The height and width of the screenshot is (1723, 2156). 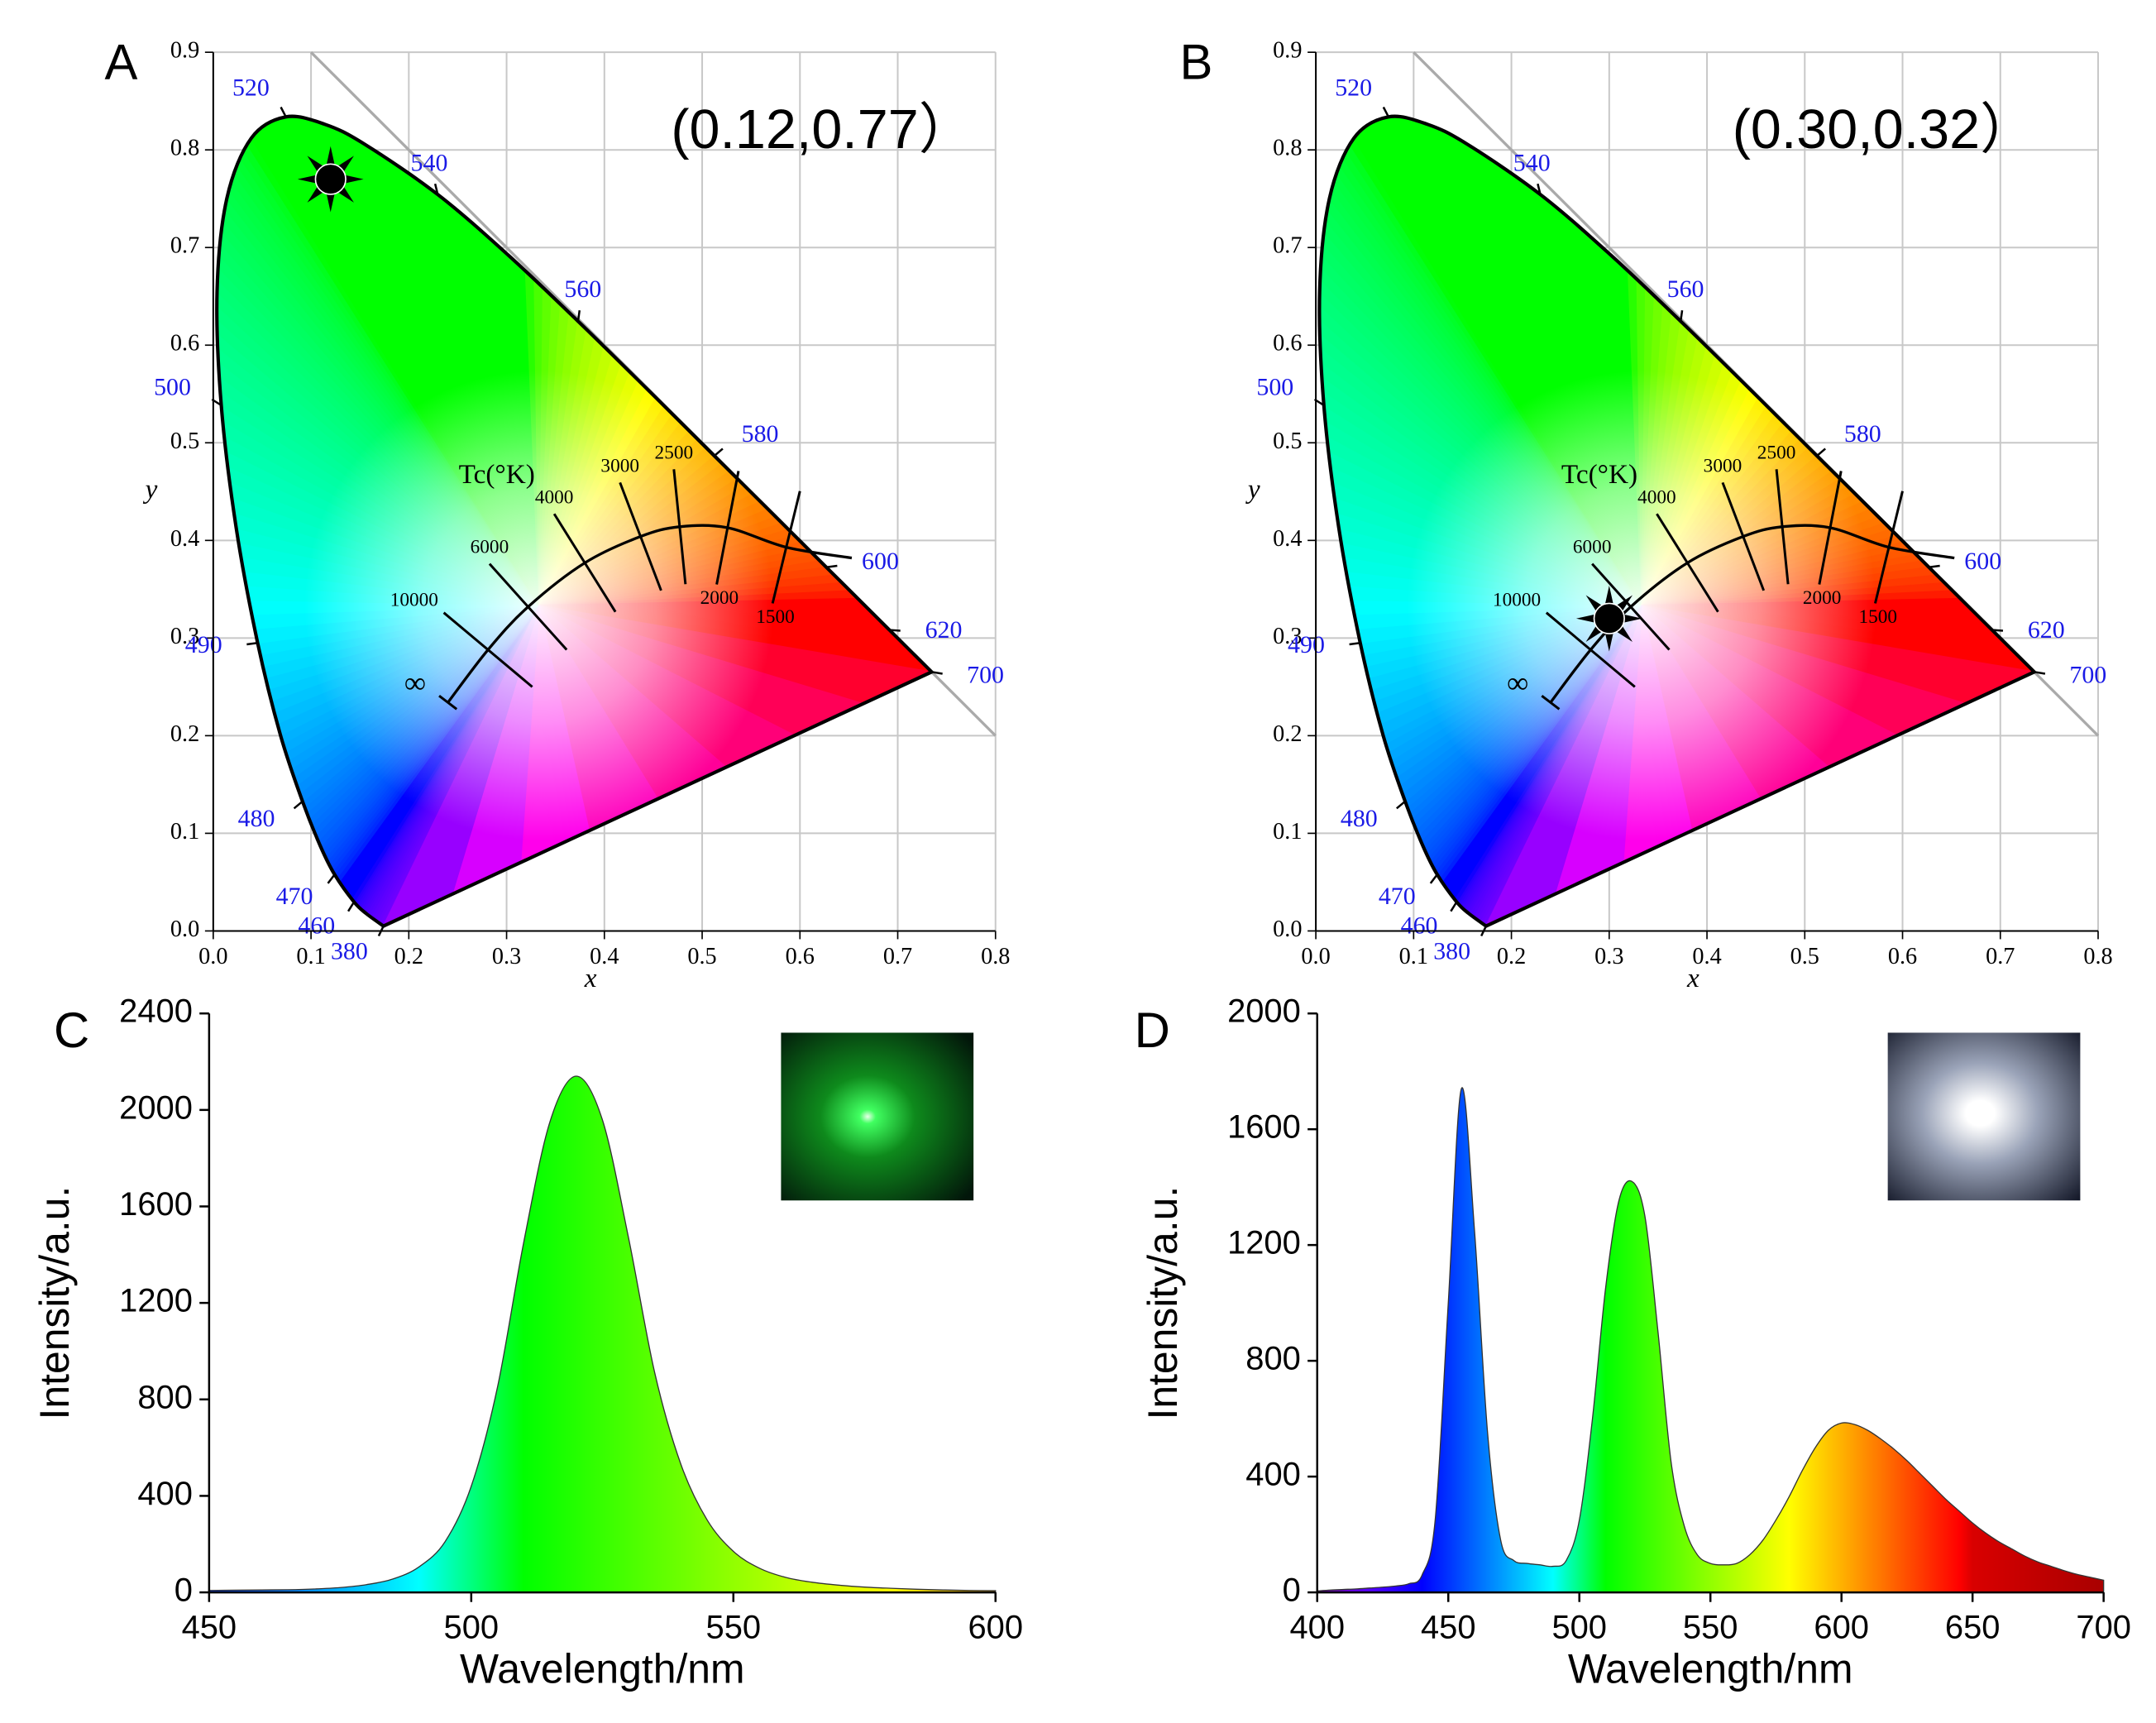 I want to click on x-tick-label: 450, so click(x=1448, y=1627).